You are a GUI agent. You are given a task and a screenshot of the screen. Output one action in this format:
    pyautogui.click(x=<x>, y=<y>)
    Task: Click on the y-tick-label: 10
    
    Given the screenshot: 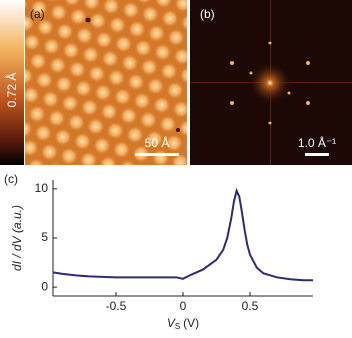 What is the action you would take?
    pyautogui.click(x=42, y=188)
    